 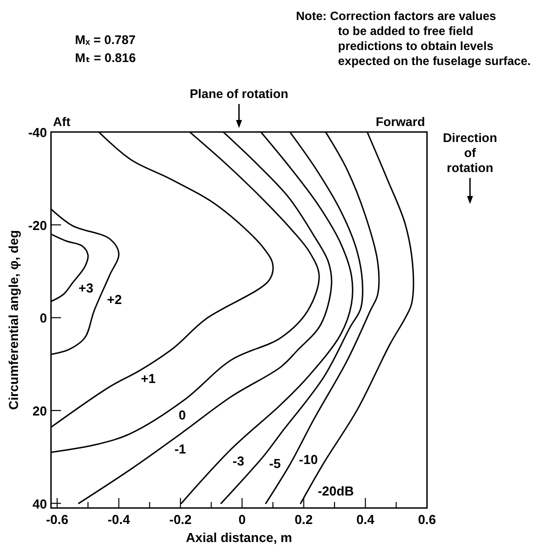 What do you see at coordinates (114, 299) in the screenshot?
I see `series-label: +2` at bounding box center [114, 299].